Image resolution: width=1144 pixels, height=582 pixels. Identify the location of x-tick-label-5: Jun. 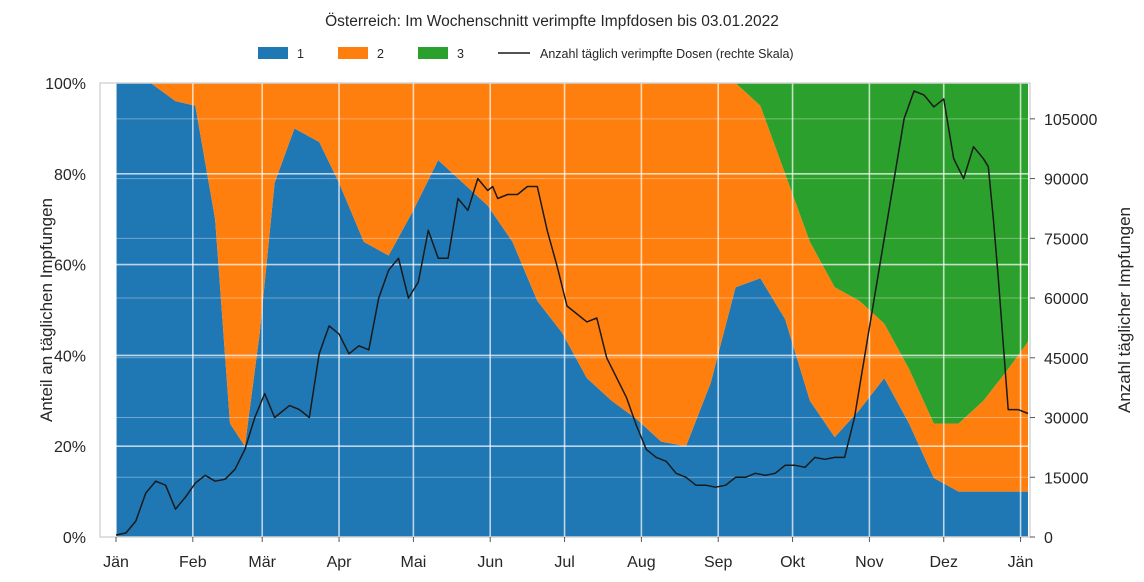
(490, 562).